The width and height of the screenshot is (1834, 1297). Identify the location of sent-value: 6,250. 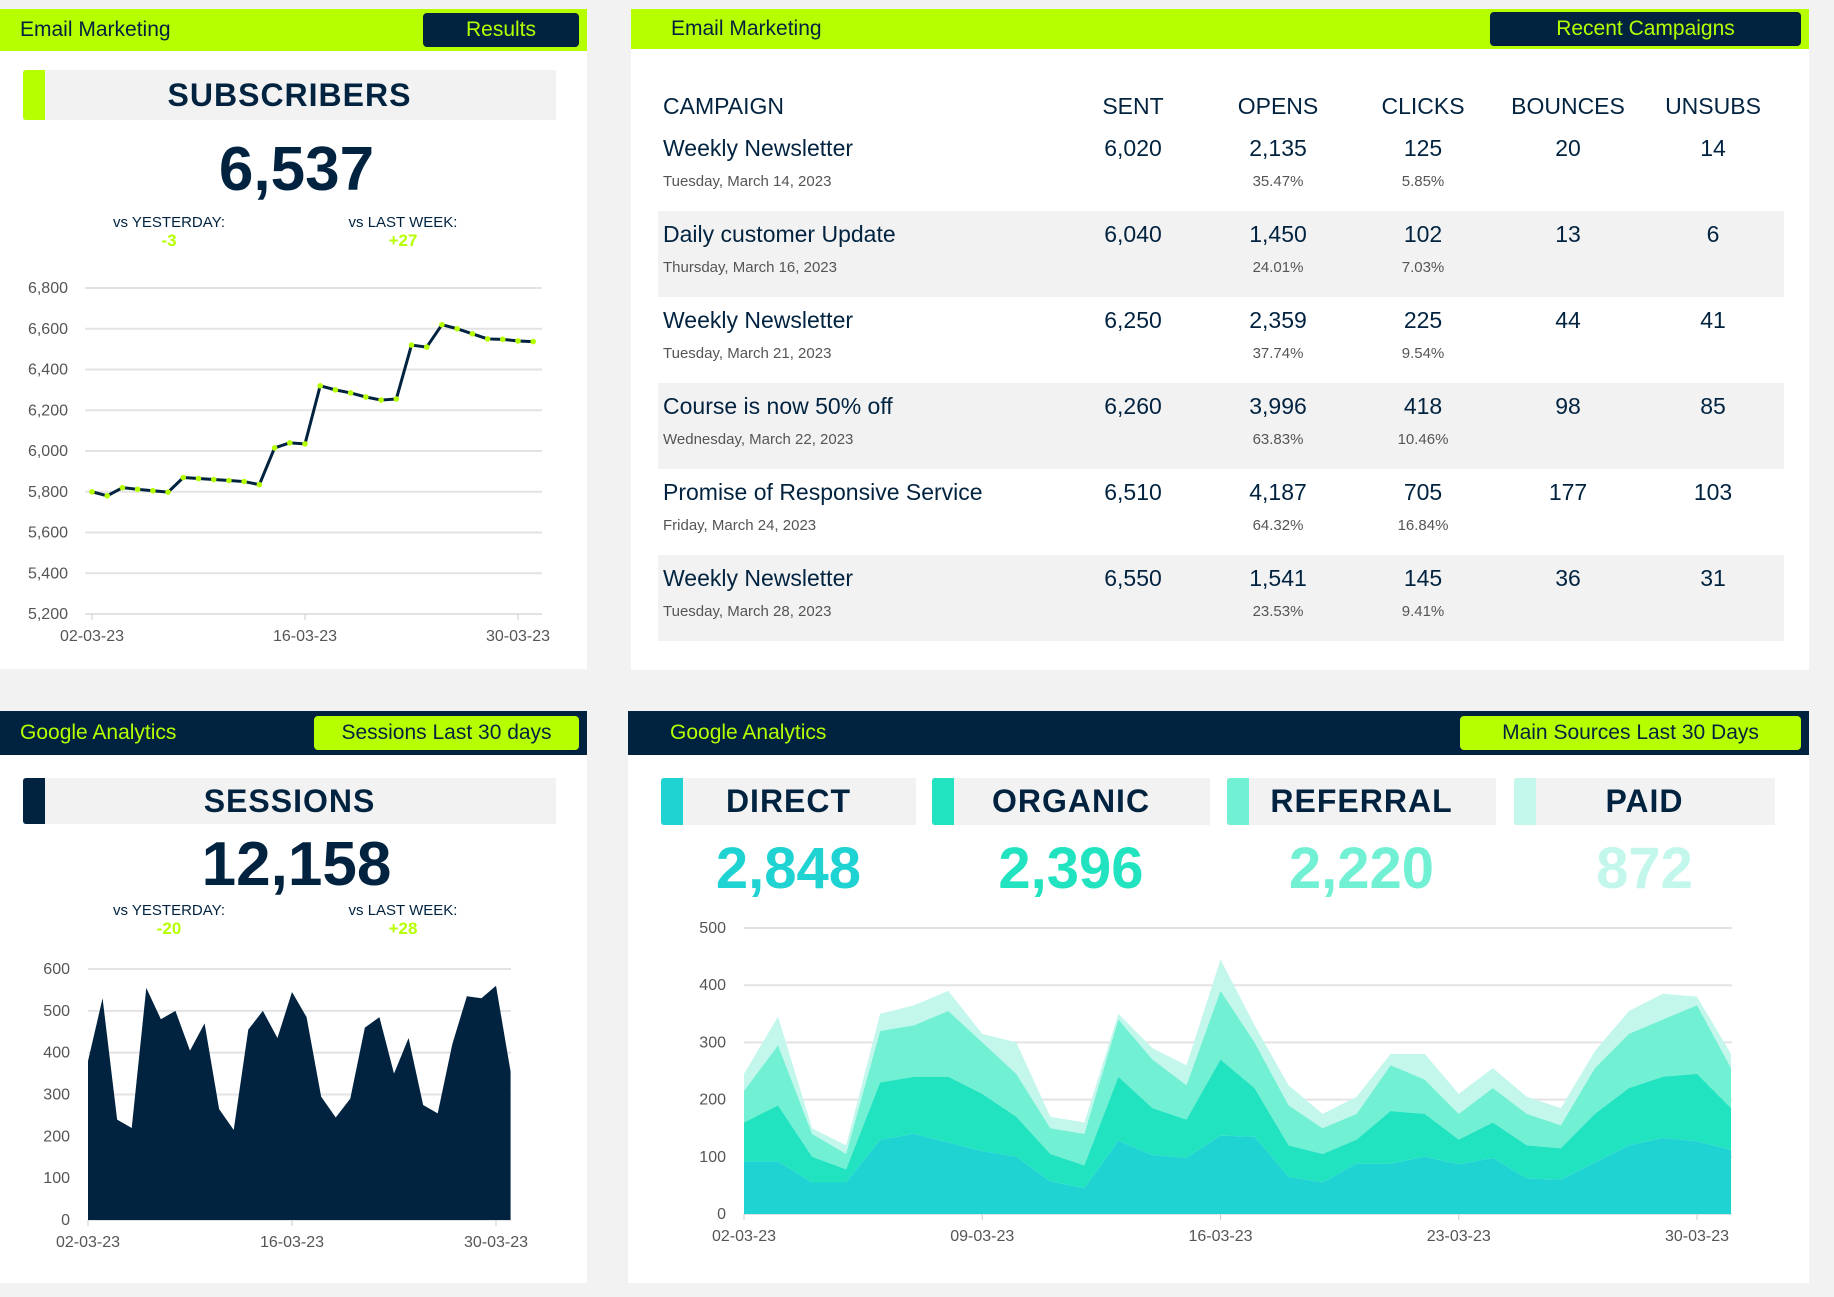
(1133, 320).